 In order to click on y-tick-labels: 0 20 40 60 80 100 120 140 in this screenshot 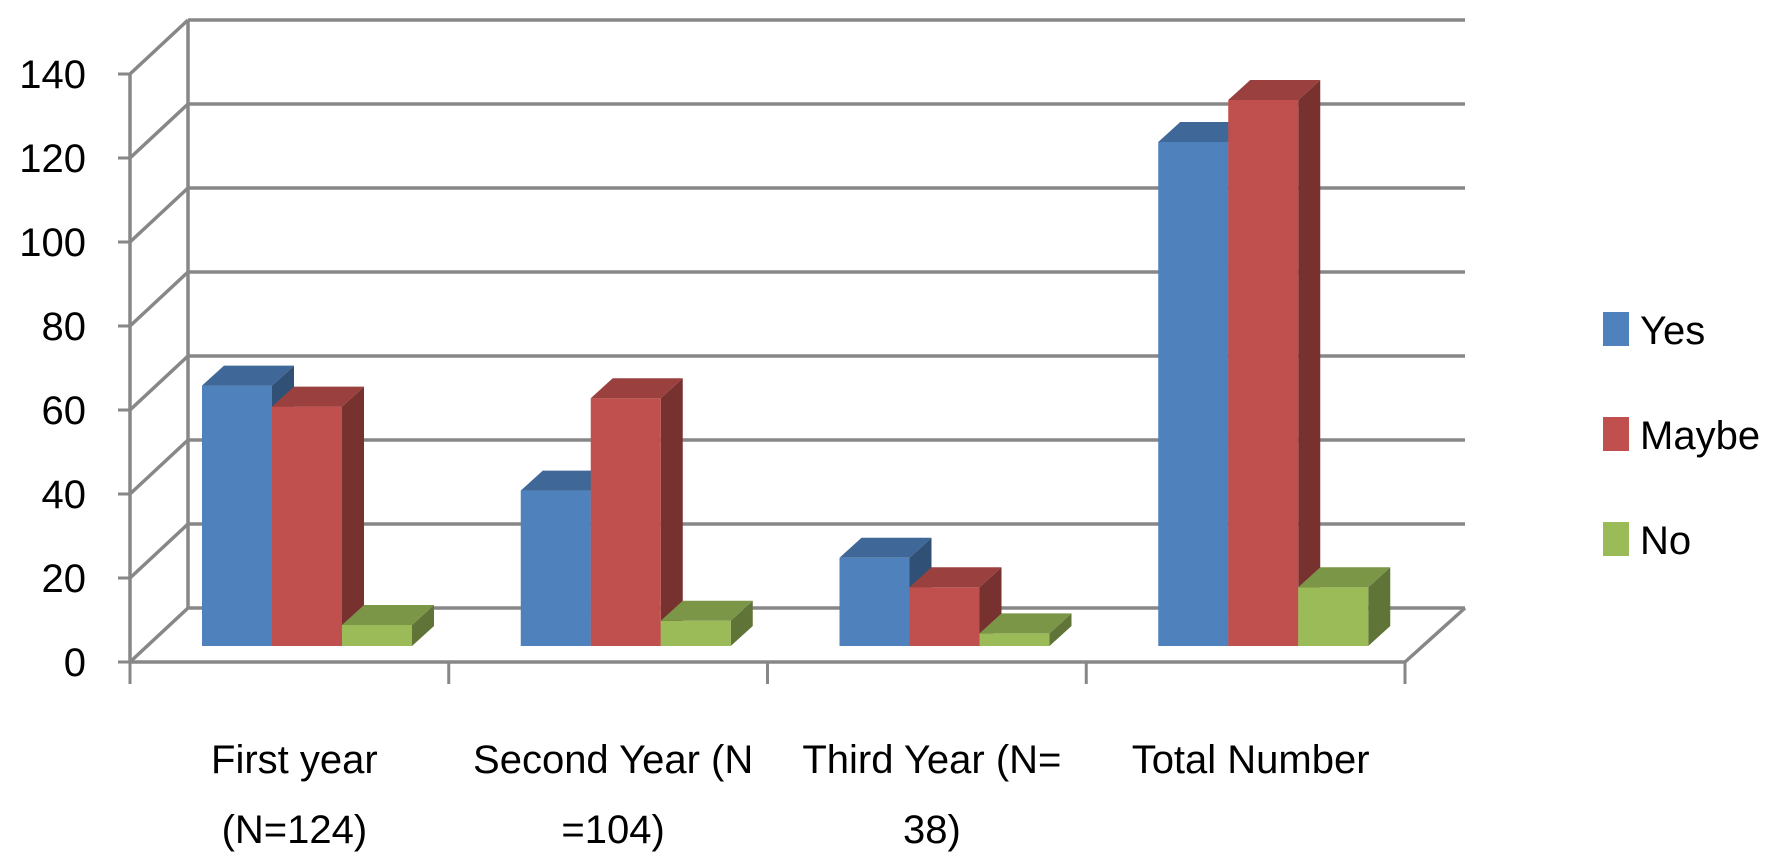, I will do `click(52, 369)`.